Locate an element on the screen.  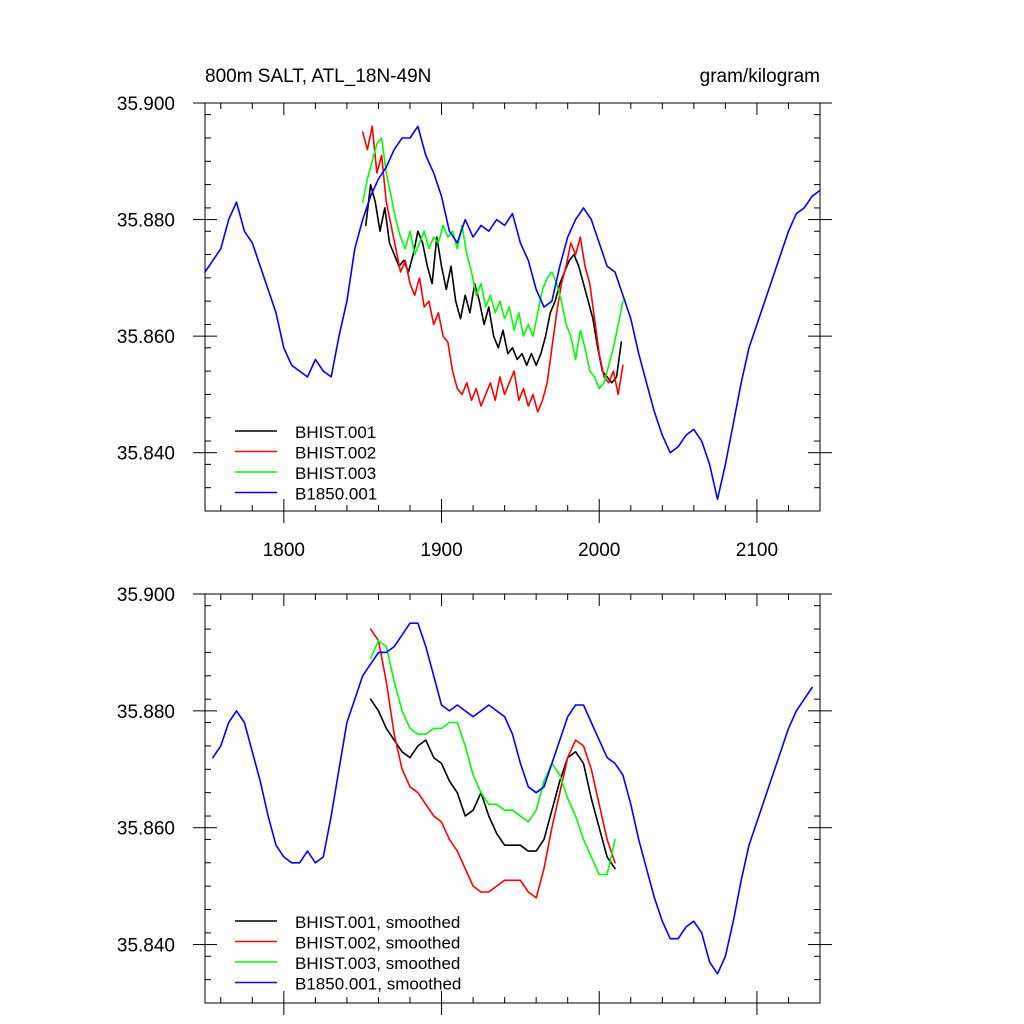
chart-title: 800m SALT, ATL_18N-49N is located at coordinates (318, 76).